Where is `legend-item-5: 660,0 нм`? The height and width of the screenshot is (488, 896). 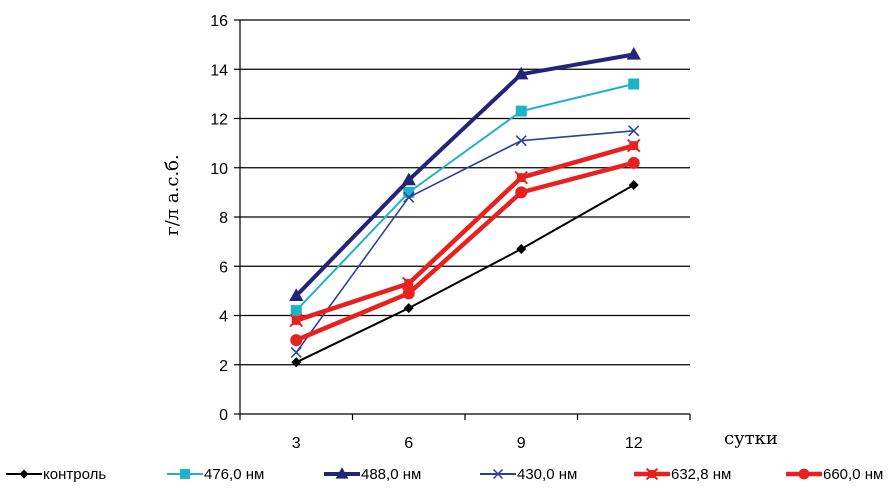
legend-item-5: 660,0 нм is located at coordinates (834, 474).